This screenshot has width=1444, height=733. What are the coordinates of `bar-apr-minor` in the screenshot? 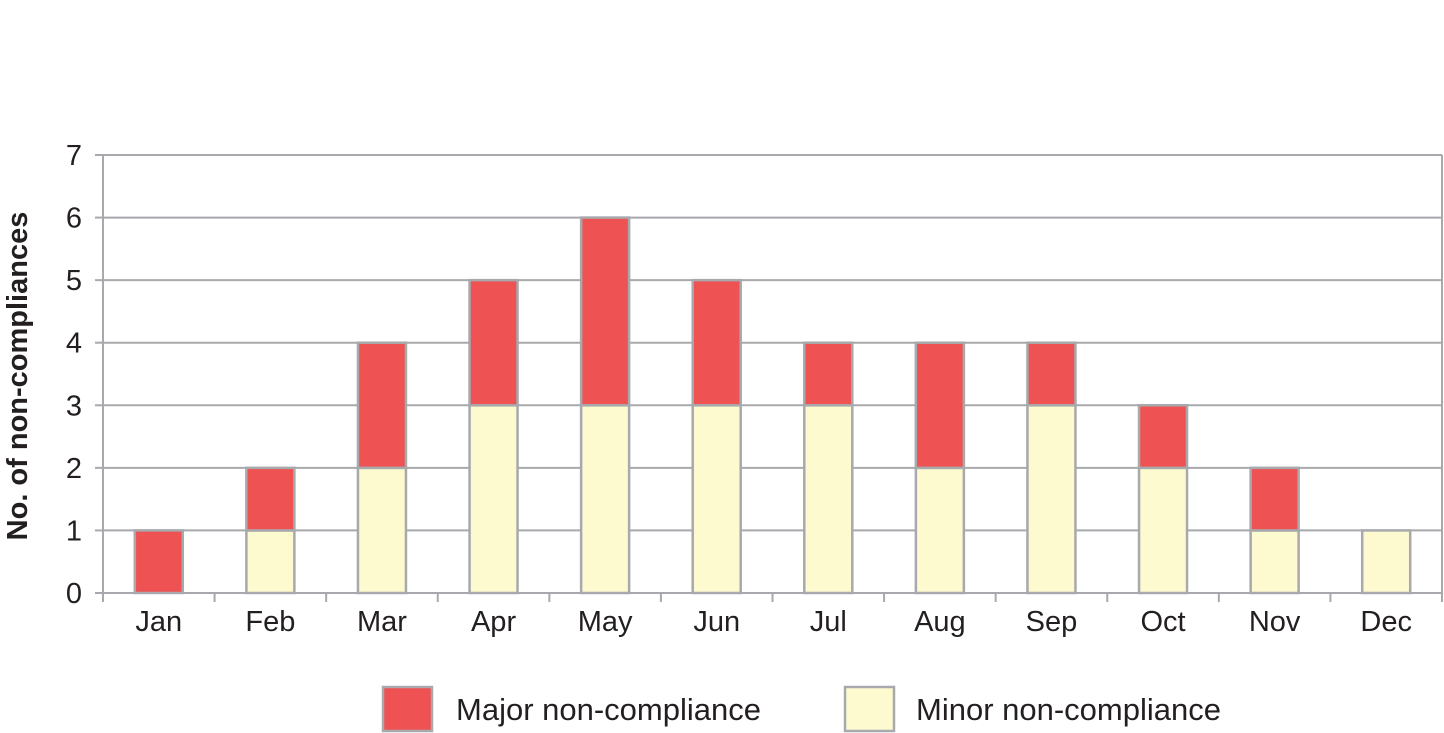 It's located at (493, 499).